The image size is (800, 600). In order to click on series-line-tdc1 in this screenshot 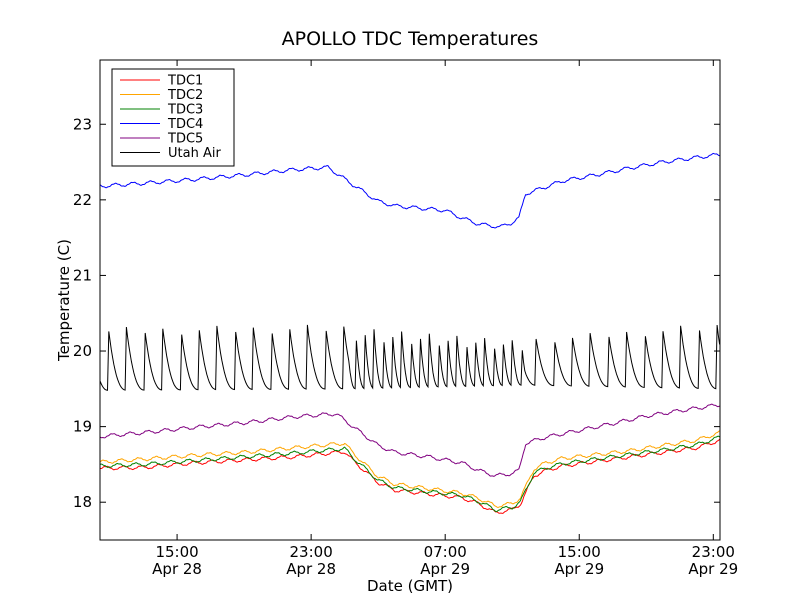, I will do `click(410, 476)`.